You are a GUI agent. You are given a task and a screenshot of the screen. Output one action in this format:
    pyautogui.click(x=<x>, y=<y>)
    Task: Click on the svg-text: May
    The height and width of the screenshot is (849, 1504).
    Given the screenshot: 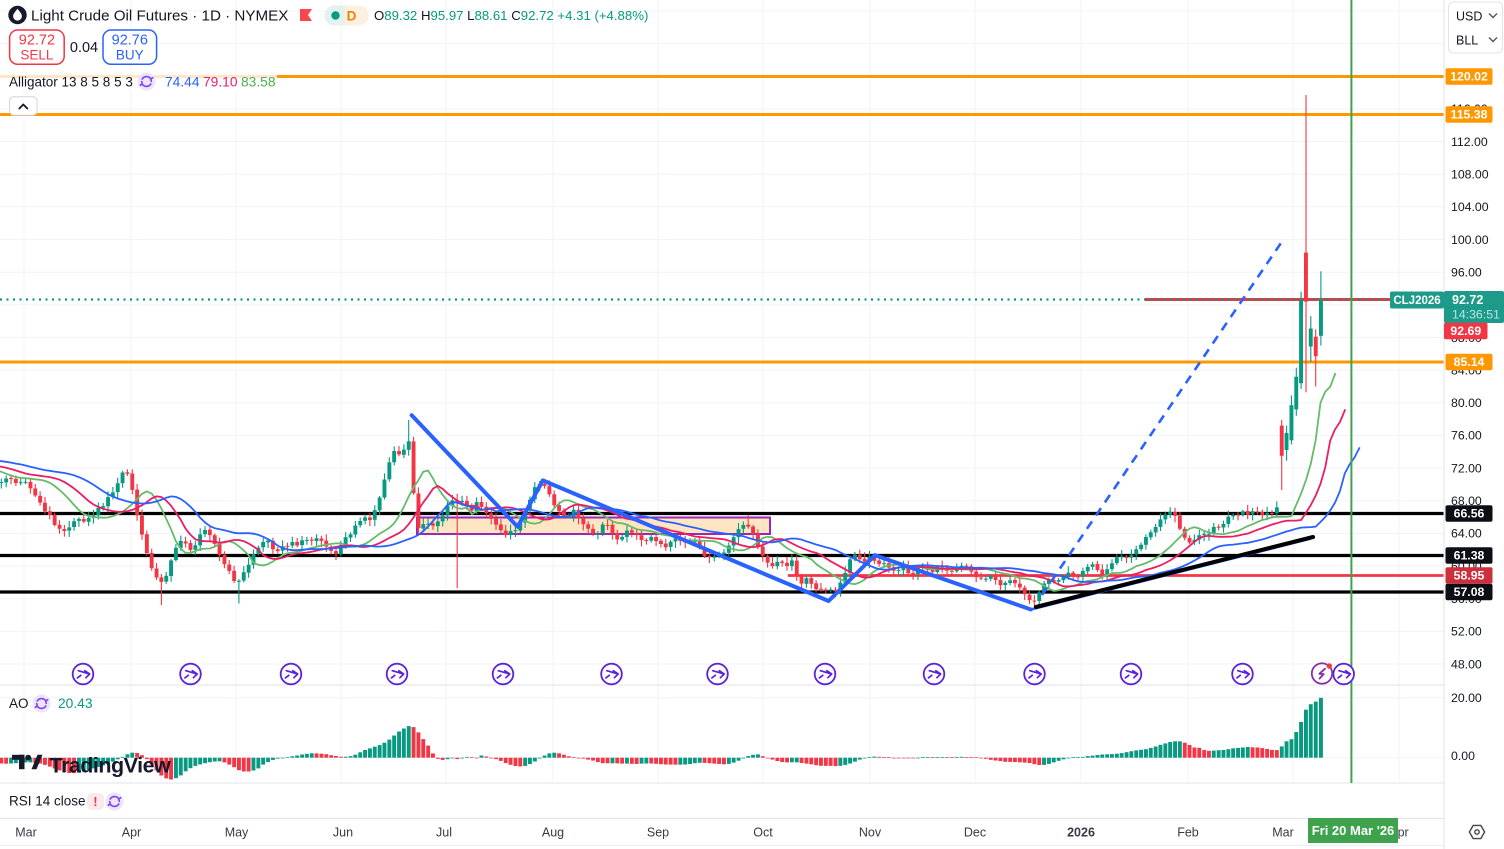 What is the action you would take?
    pyautogui.click(x=237, y=833)
    